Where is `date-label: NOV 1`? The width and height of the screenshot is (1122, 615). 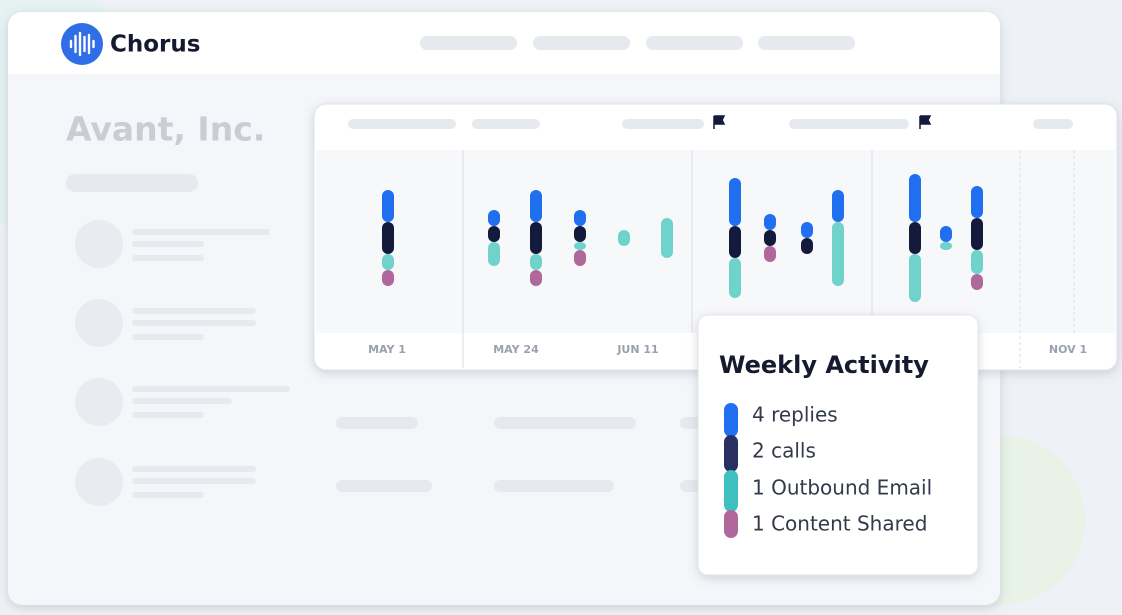
date-label: NOV 1 is located at coordinates (1068, 349).